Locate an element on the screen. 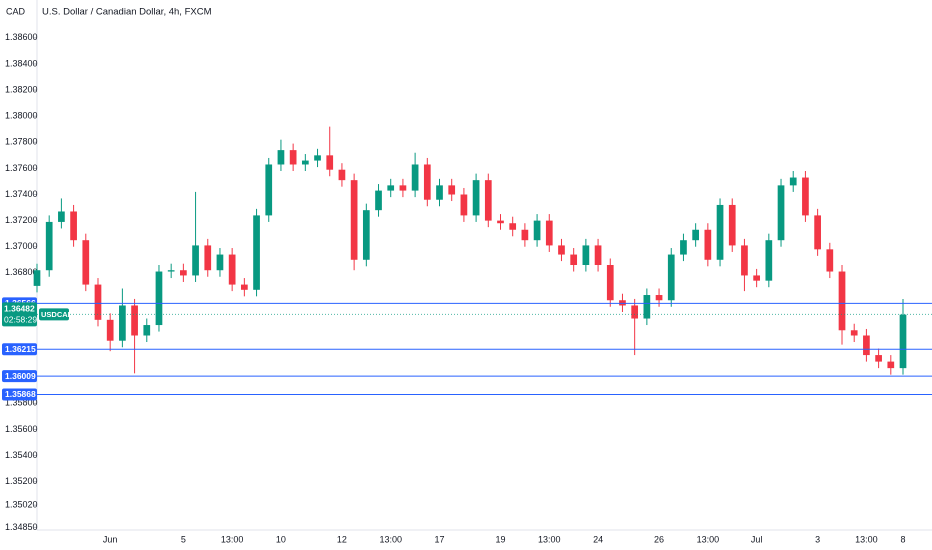 Image resolution: width=932 pixels, height=550 pixels. price-line-label: 1.36009 is located at coordinates (20, 376).